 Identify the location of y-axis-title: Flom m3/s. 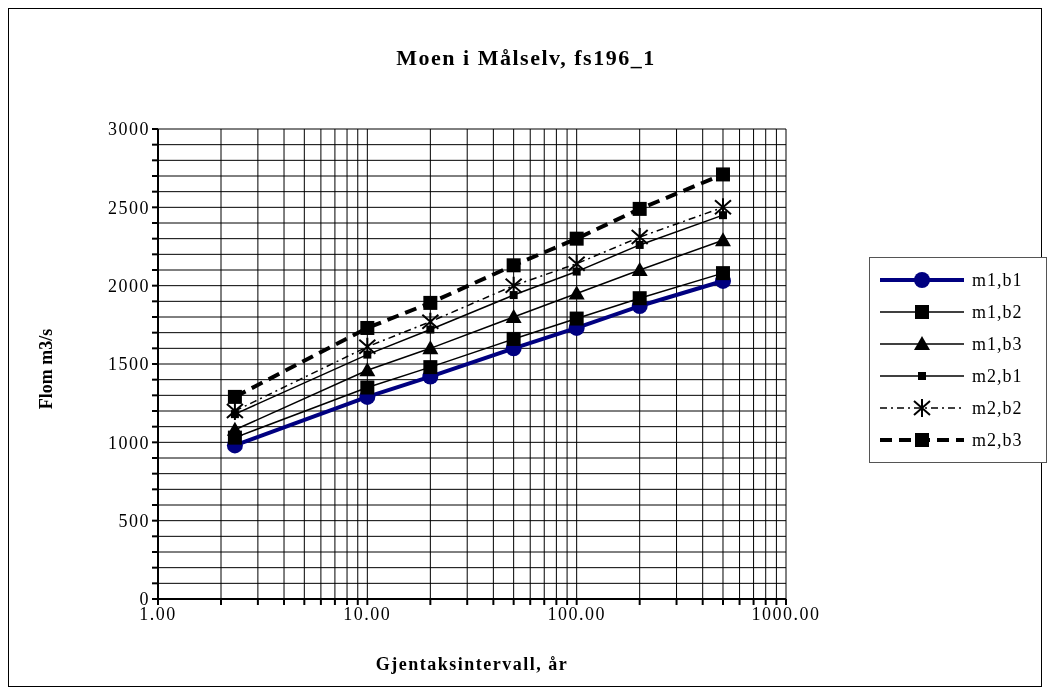
(46, 369).